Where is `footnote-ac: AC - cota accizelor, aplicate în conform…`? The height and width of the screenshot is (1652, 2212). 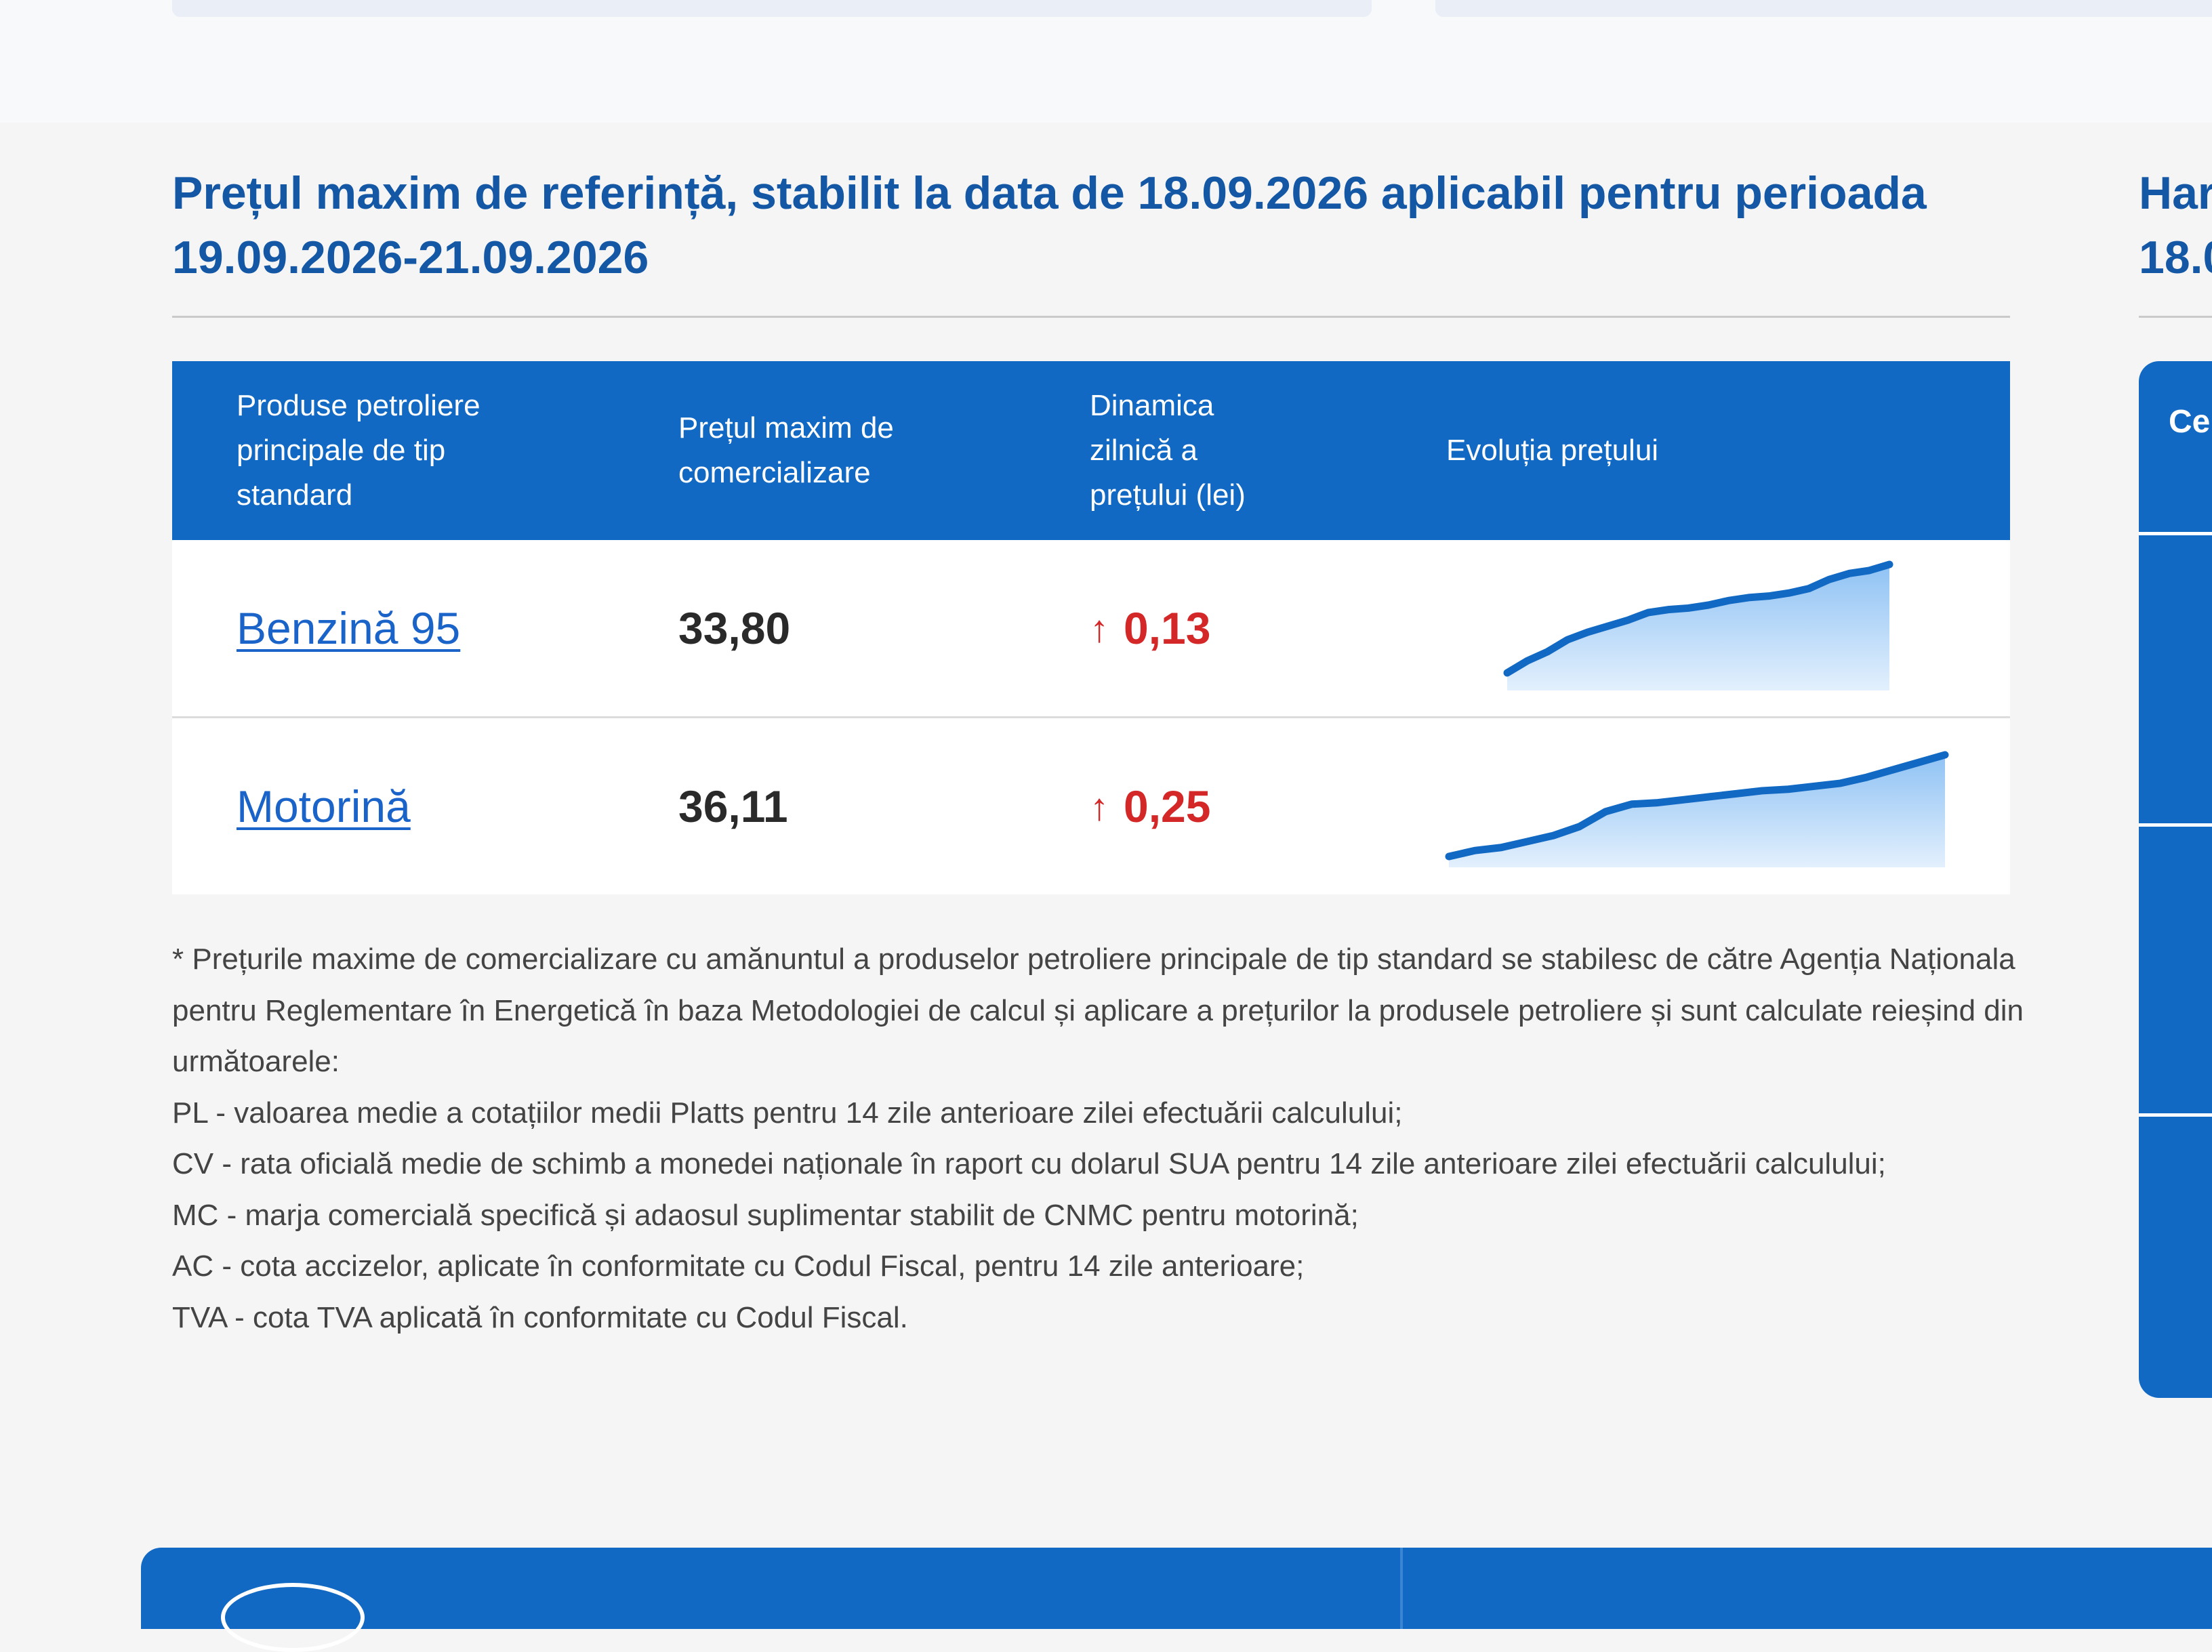 footnote-ac: AC - cota accizelor, aplicate în conform… is located at coordinates (739, 1266).